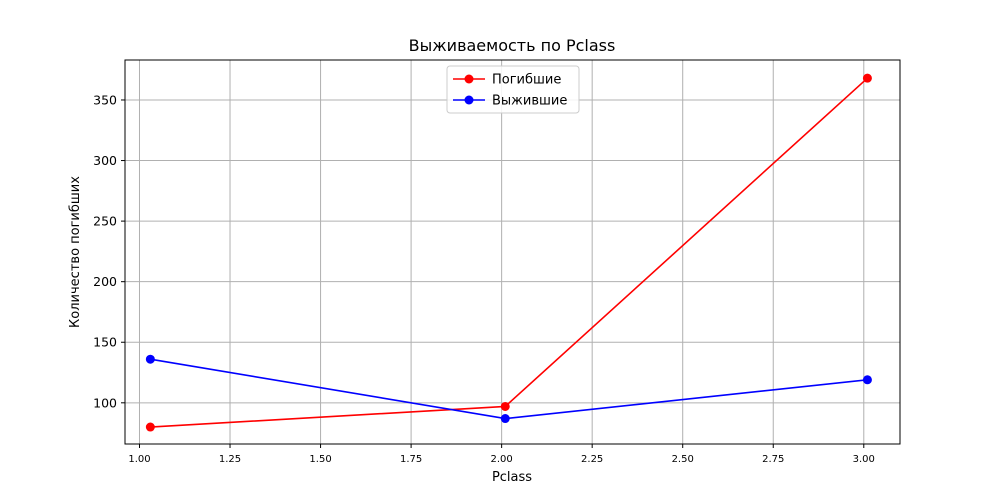  I want to click on y-tick-label: 100, so click(105, 402).